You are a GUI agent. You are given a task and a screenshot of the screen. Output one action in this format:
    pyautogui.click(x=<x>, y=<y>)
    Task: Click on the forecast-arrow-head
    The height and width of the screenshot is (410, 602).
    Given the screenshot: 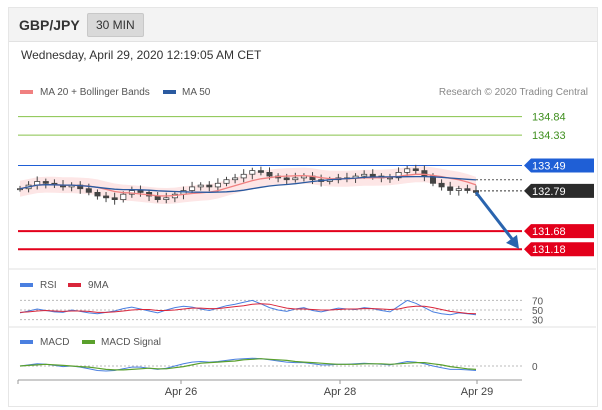 What is the action you would take?
    pyautogui.click(x=512, y=241)
    